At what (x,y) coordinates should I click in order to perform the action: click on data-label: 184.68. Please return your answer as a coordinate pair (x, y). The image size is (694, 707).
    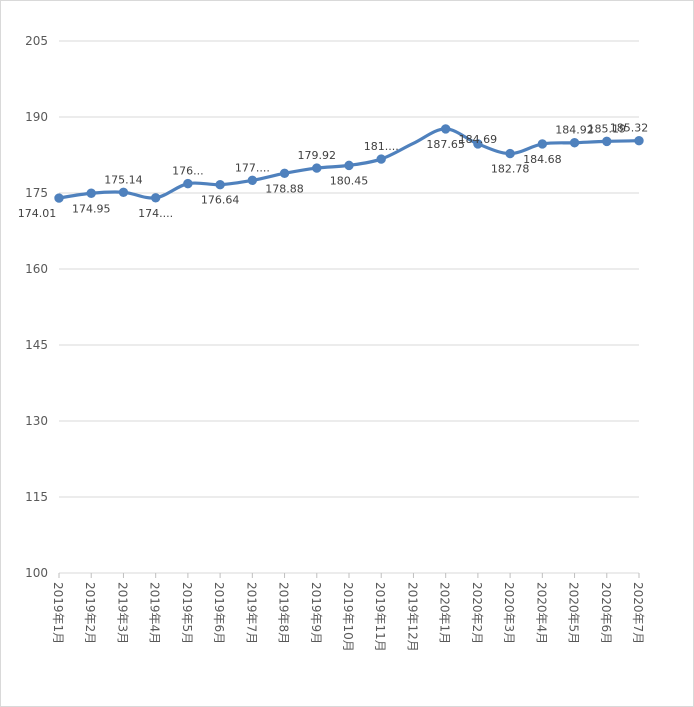
    Looking at the image, I should click on (542, 159).